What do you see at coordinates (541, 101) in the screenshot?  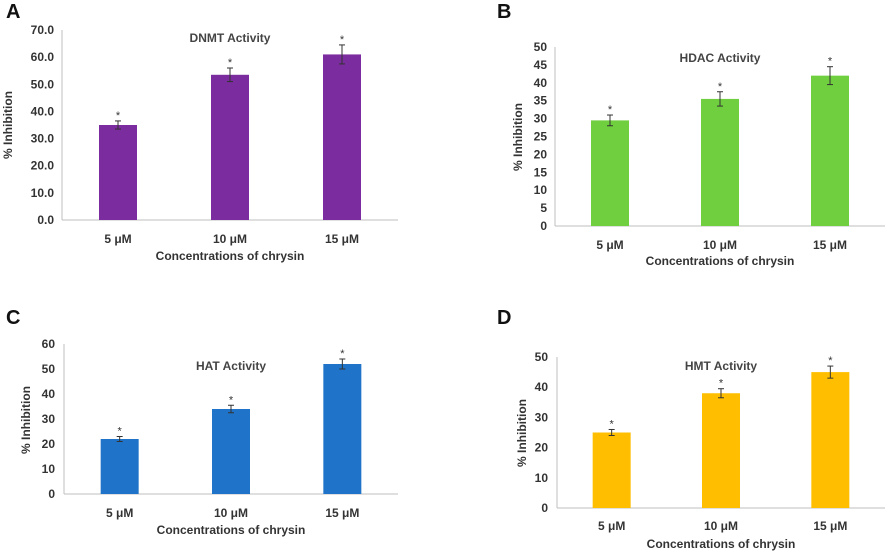 I see `y-tick-label: 35` at bounding box center [541, 101].